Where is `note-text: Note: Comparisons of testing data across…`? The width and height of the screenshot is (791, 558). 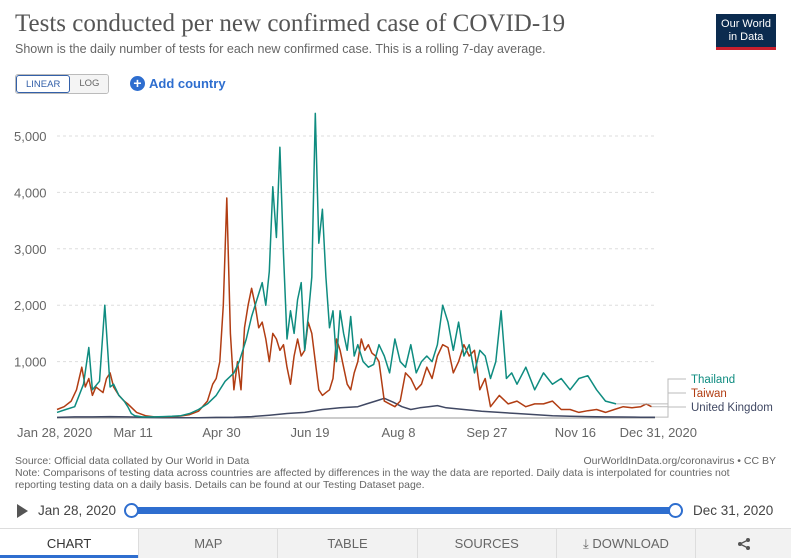 note-text: Note: Comparisons of testing data across… is located at coordinates (372, 479).